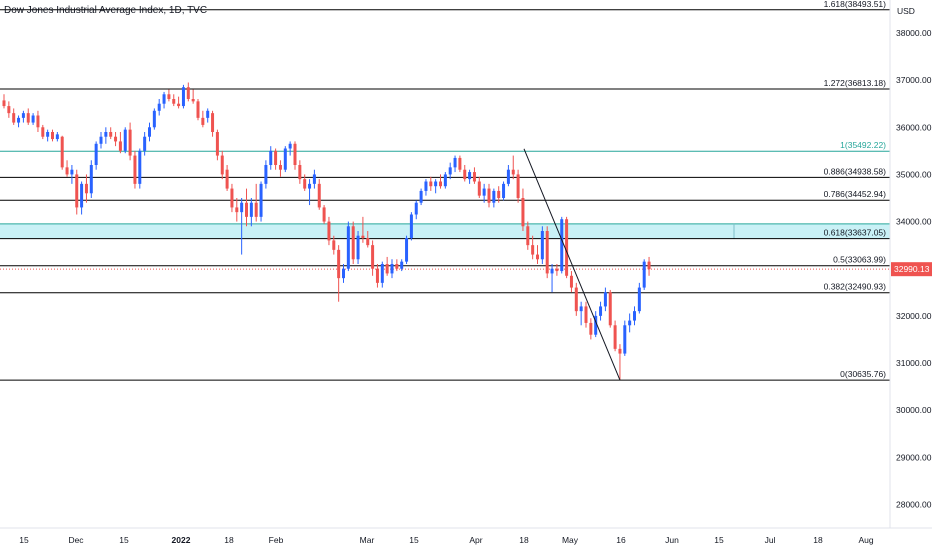  I want to click on fib-level-label: 0.382(32490.93), so click(855, 287).